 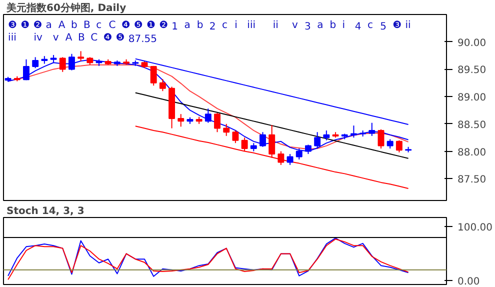 What do you see at coordinates (472, 70) in the screenshot?
I see `y-tick-label: 89.50` at bounding box center [472, 70].